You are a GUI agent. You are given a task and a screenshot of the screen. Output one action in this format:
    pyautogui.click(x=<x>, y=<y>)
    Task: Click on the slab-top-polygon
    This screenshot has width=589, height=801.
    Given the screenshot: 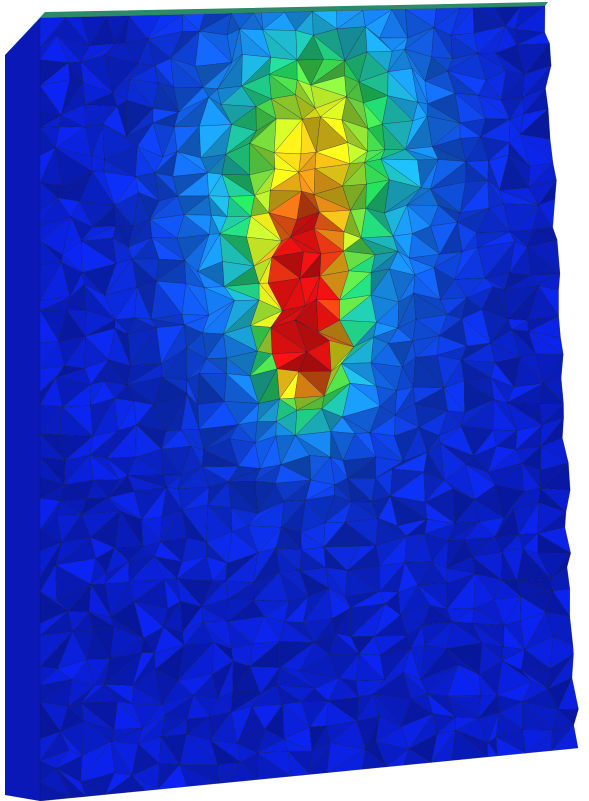 What is the action you would take?
    pyautogui.click(x=276, y=28)
    